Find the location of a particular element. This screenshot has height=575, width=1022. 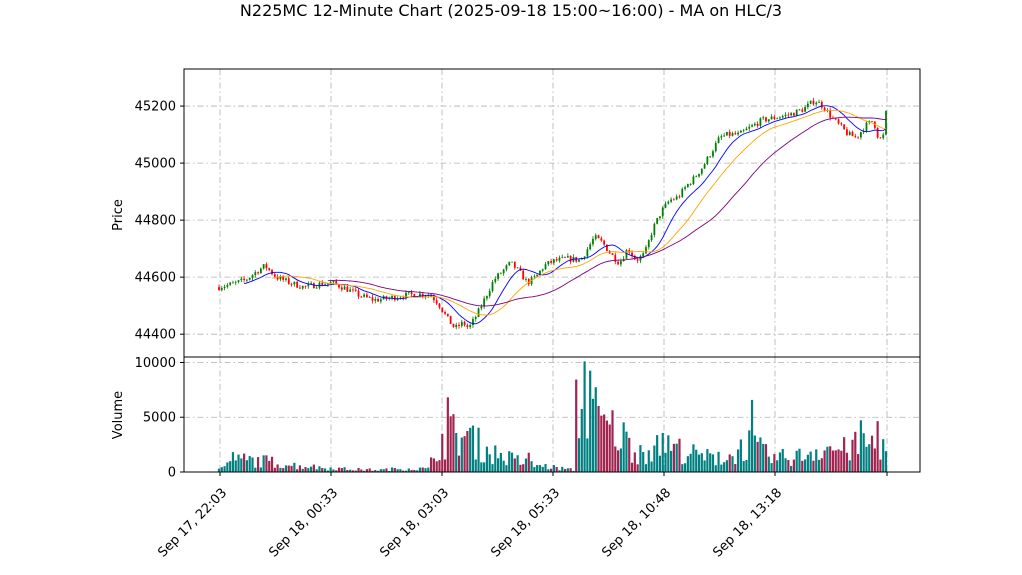

x-tick-label: Sep 18, 10:48 is located at coordinates (636, 523).